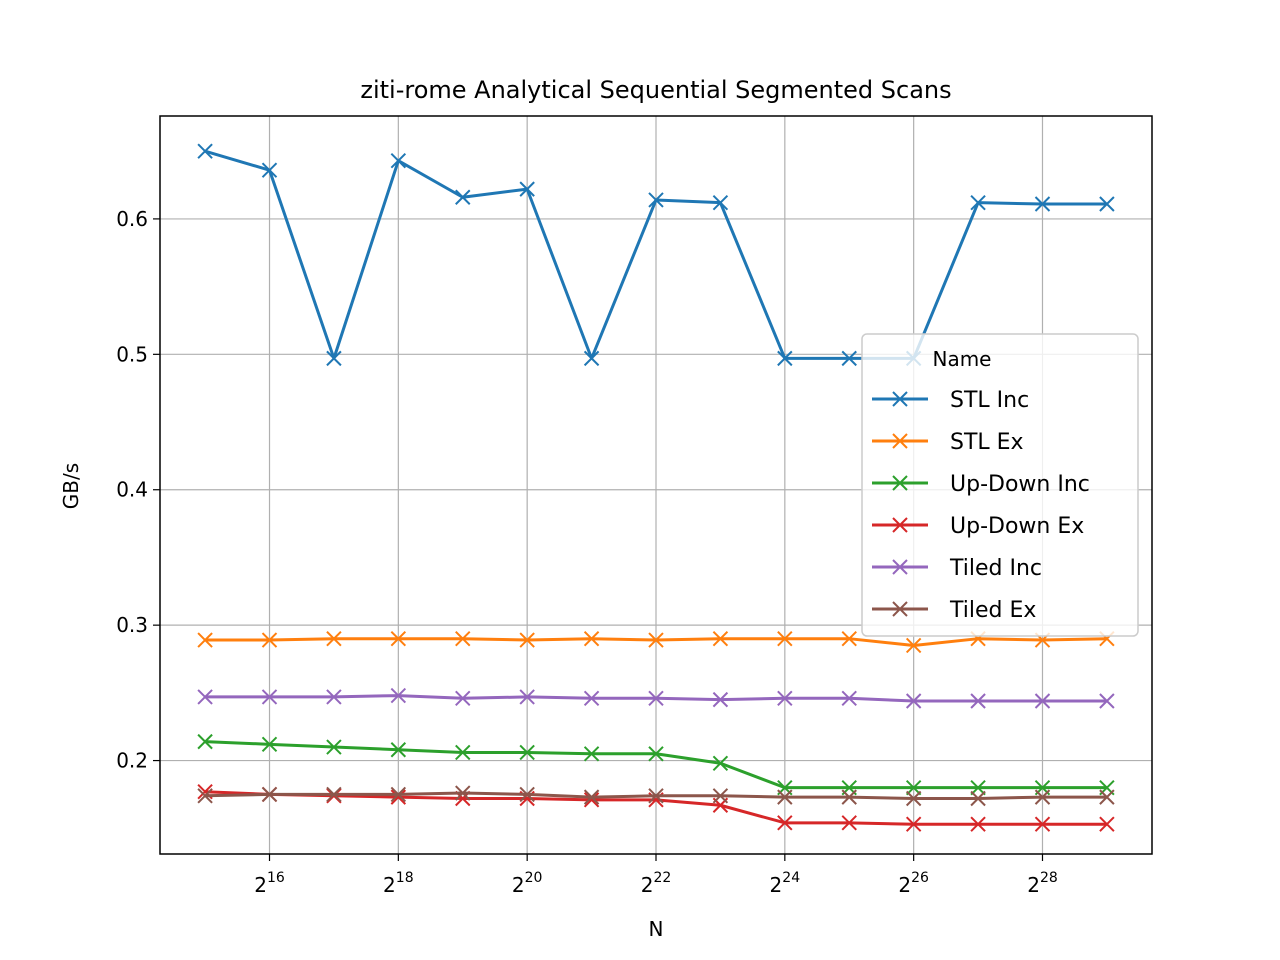 The height and width of the screenshot is (960, 1280). Describe the element at coordinates (920, 878) in the screenshot. I see `x-tick-exponent: 26` at that location.